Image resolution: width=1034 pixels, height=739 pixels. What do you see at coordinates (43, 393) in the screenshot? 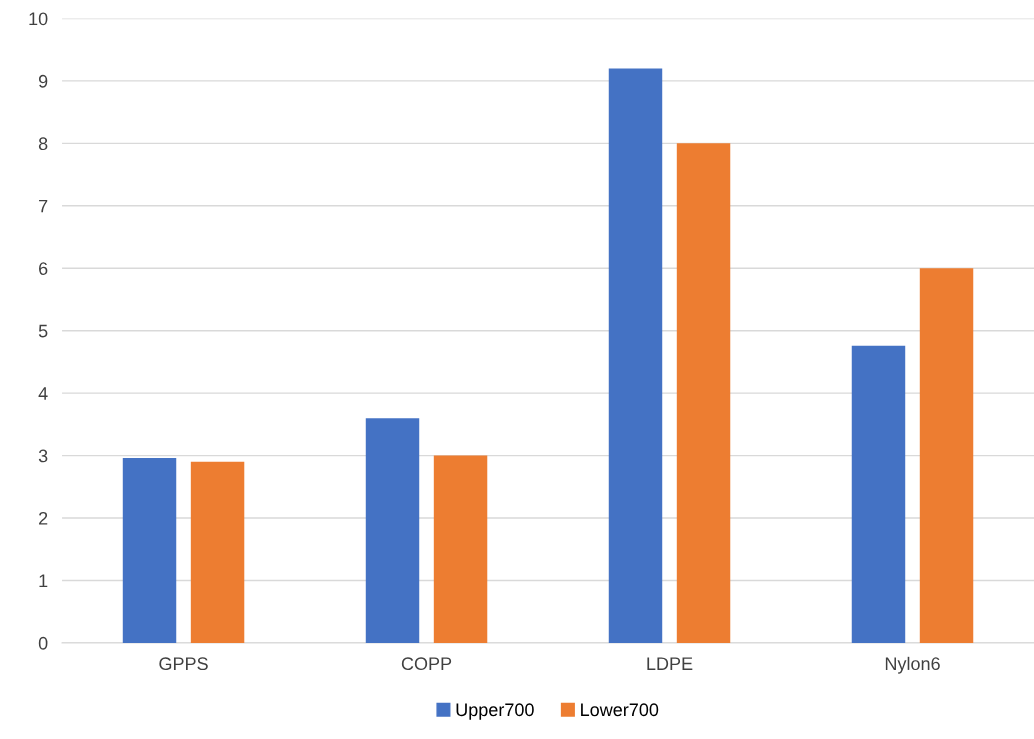
I see `y-tick-label: 4` at bounding box center [43, 393].